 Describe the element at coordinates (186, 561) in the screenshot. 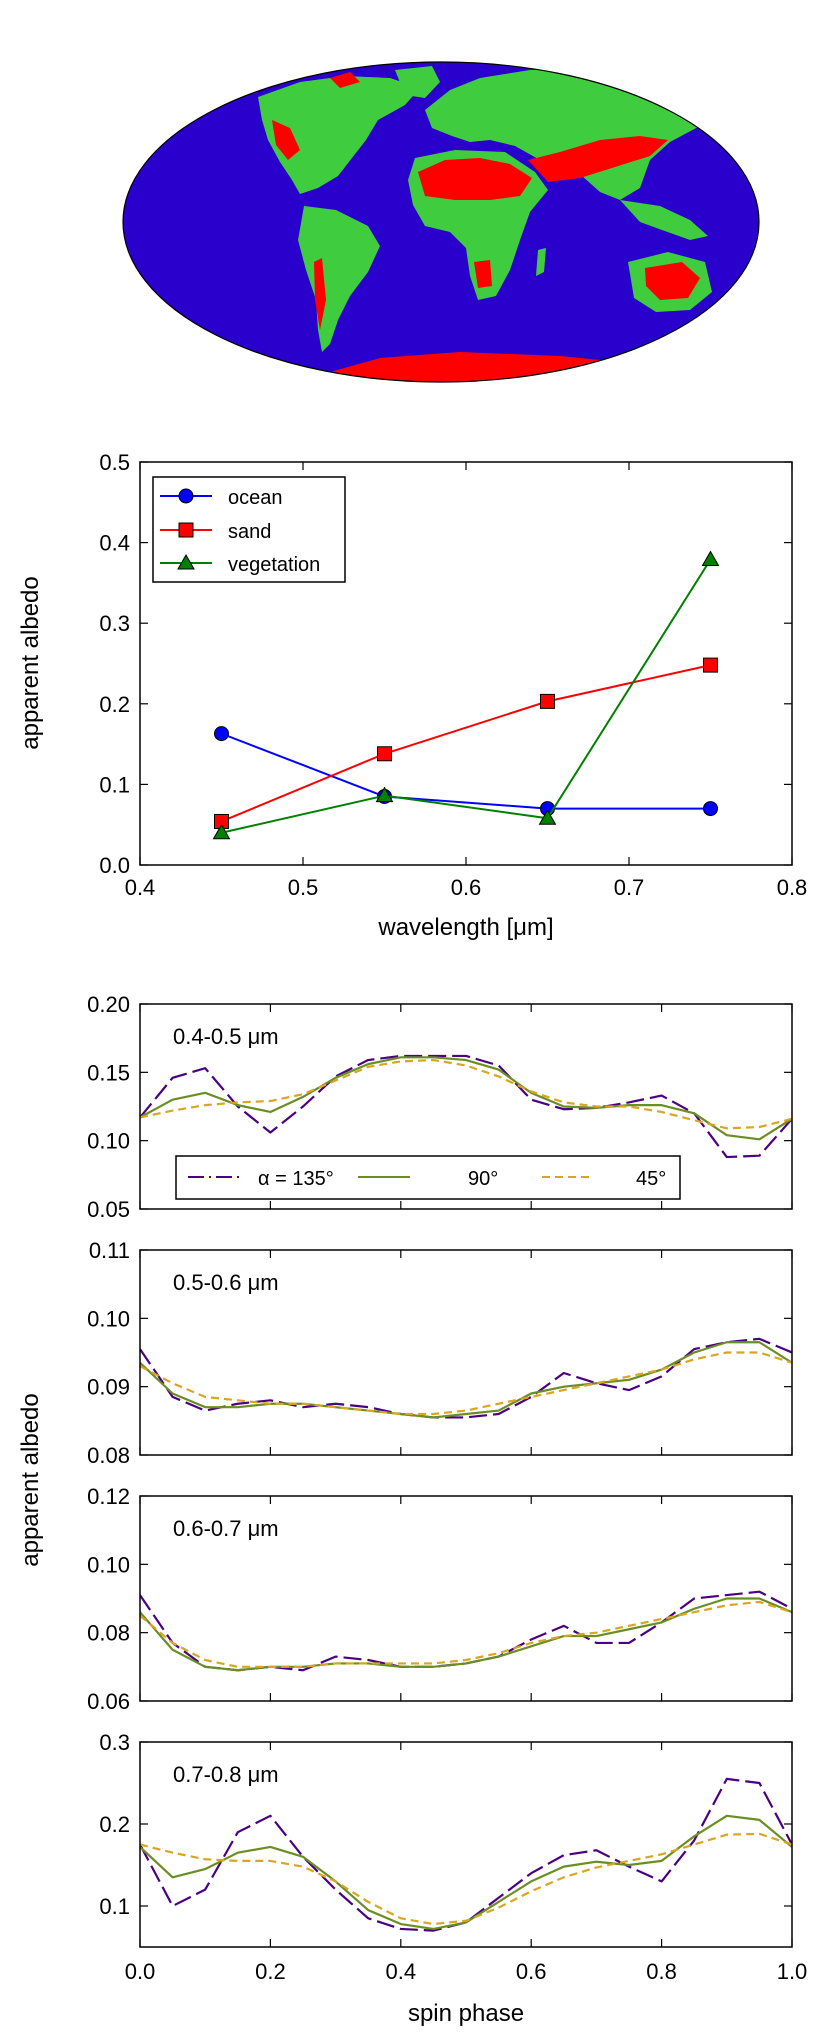

I see `legend-vegetation-marker` at that location.